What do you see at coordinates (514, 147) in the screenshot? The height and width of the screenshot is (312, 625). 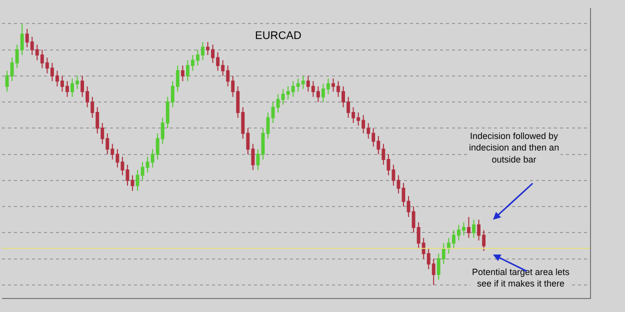 I see `annotation: Indecision followed by indecision and then an outside bar` at bounding box center [514, 147].